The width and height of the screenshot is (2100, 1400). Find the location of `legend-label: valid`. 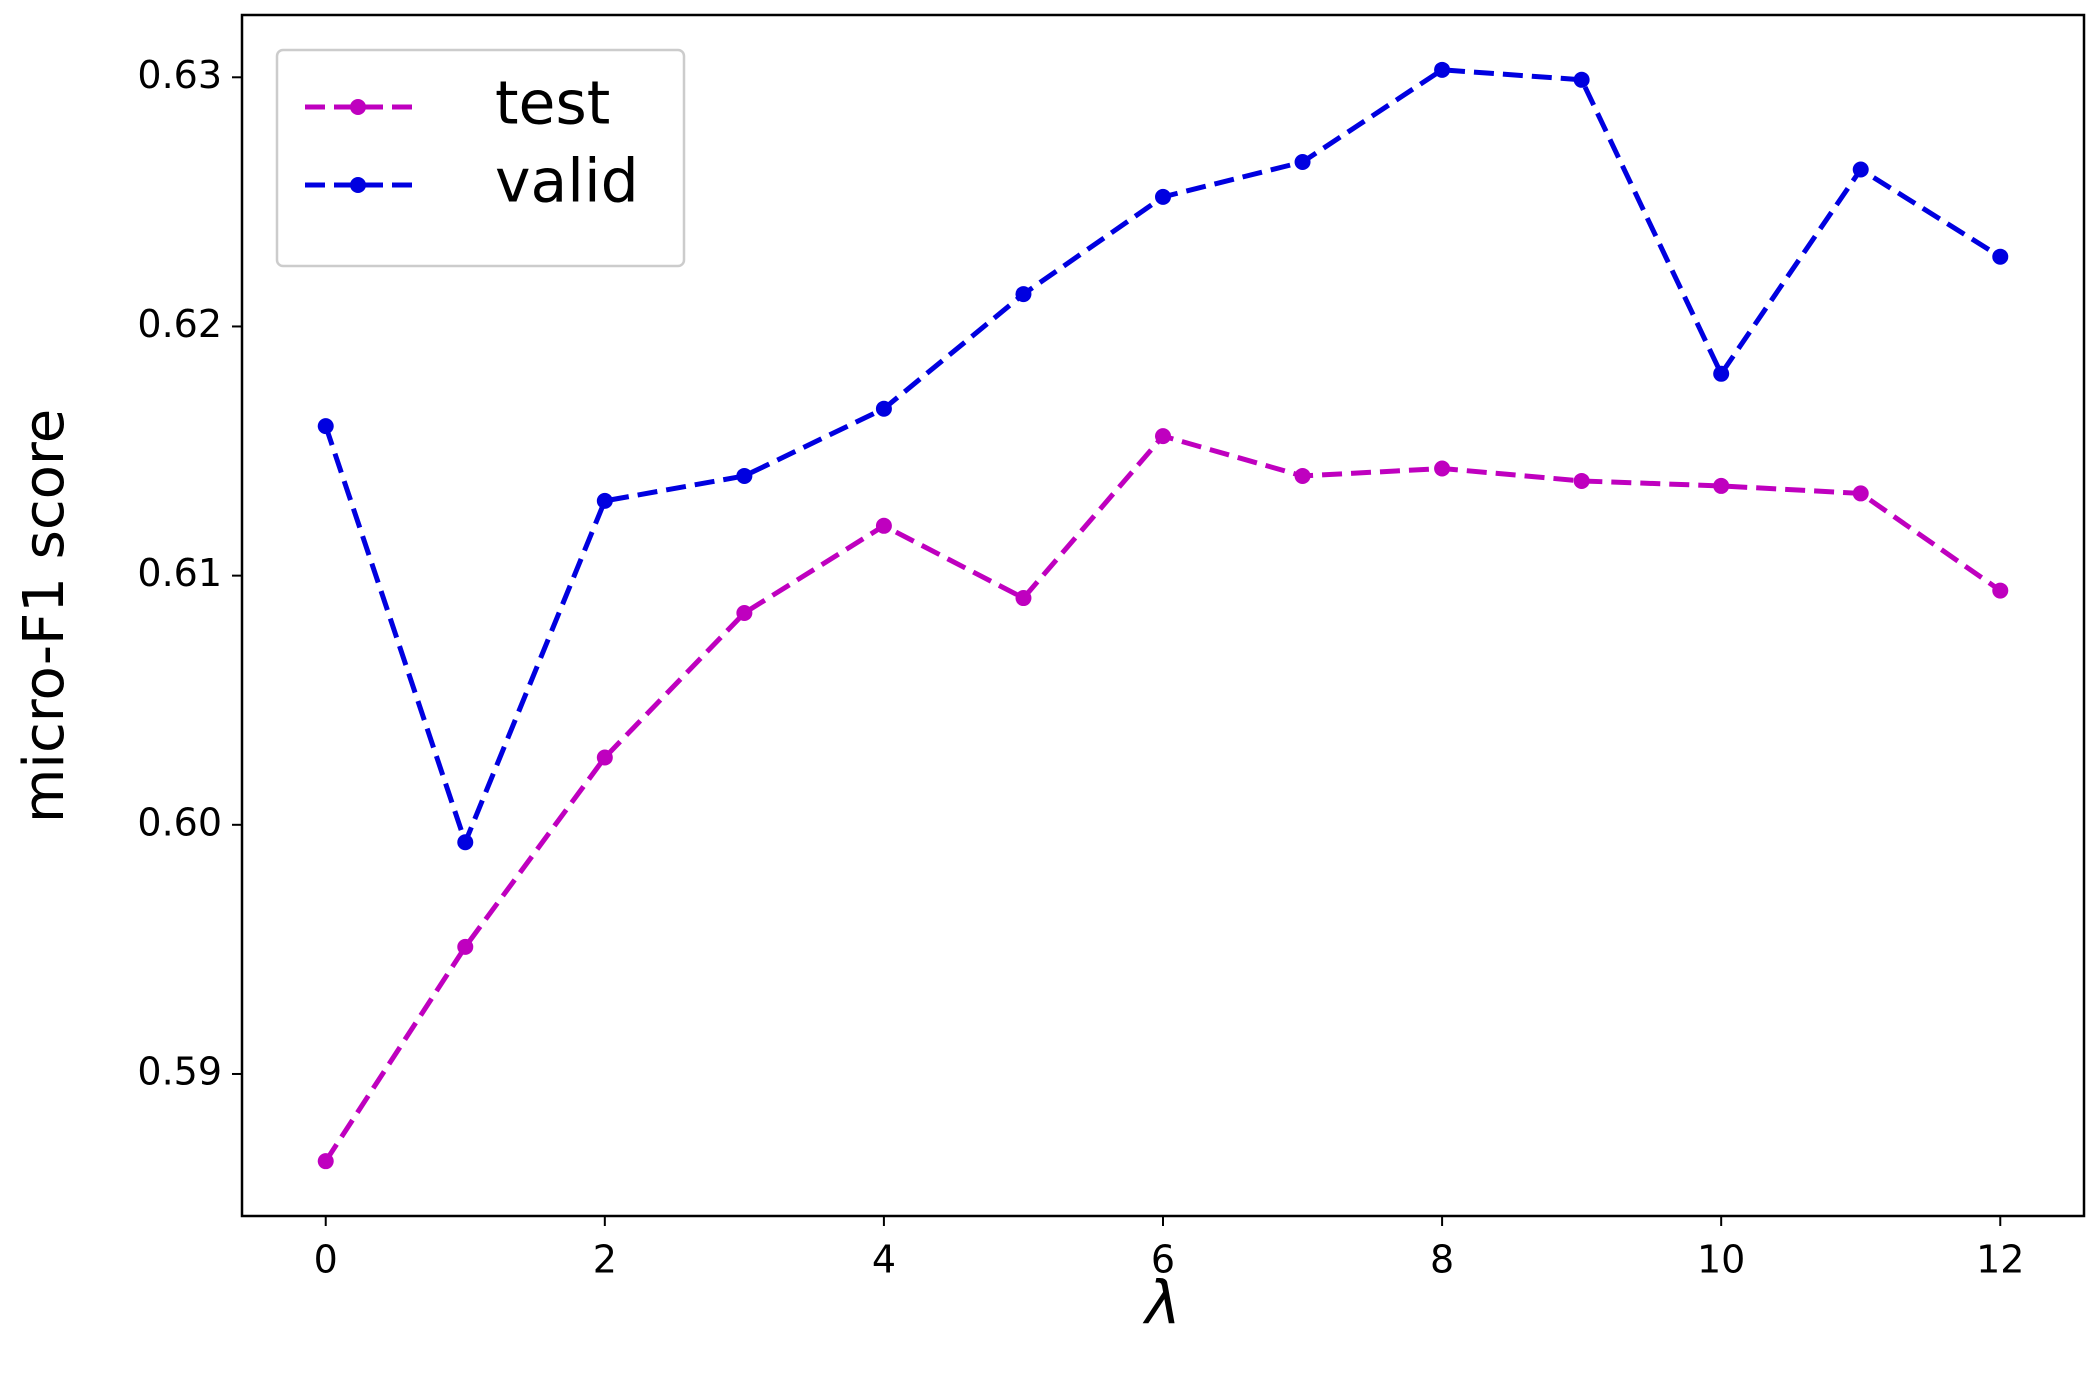

legend-label: valid is located at coordinates (567, 182).